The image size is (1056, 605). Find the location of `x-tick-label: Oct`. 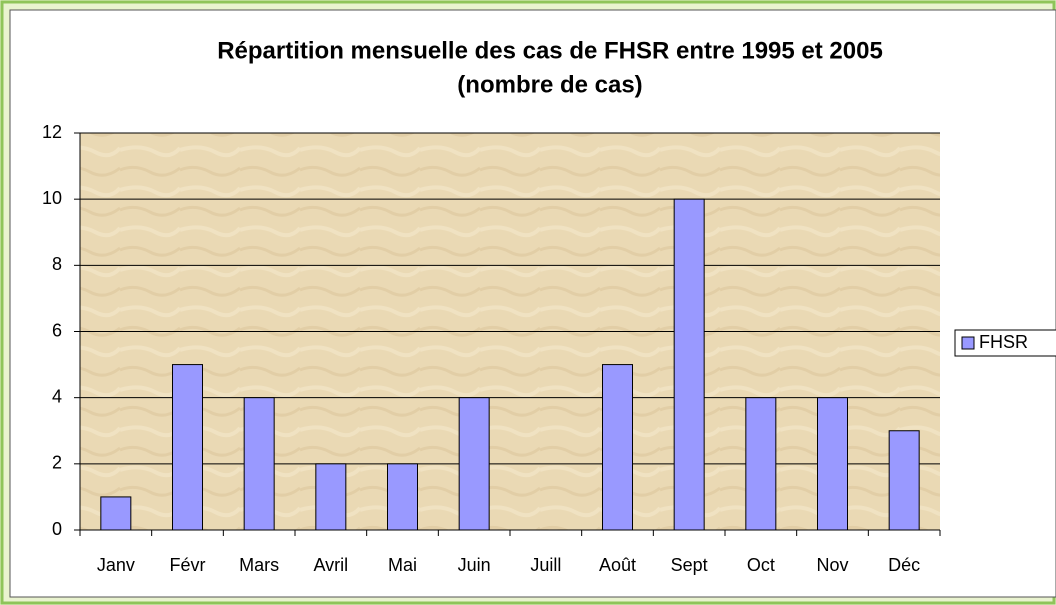

x-tick-label: Oct is located at coordinates (761, 565).